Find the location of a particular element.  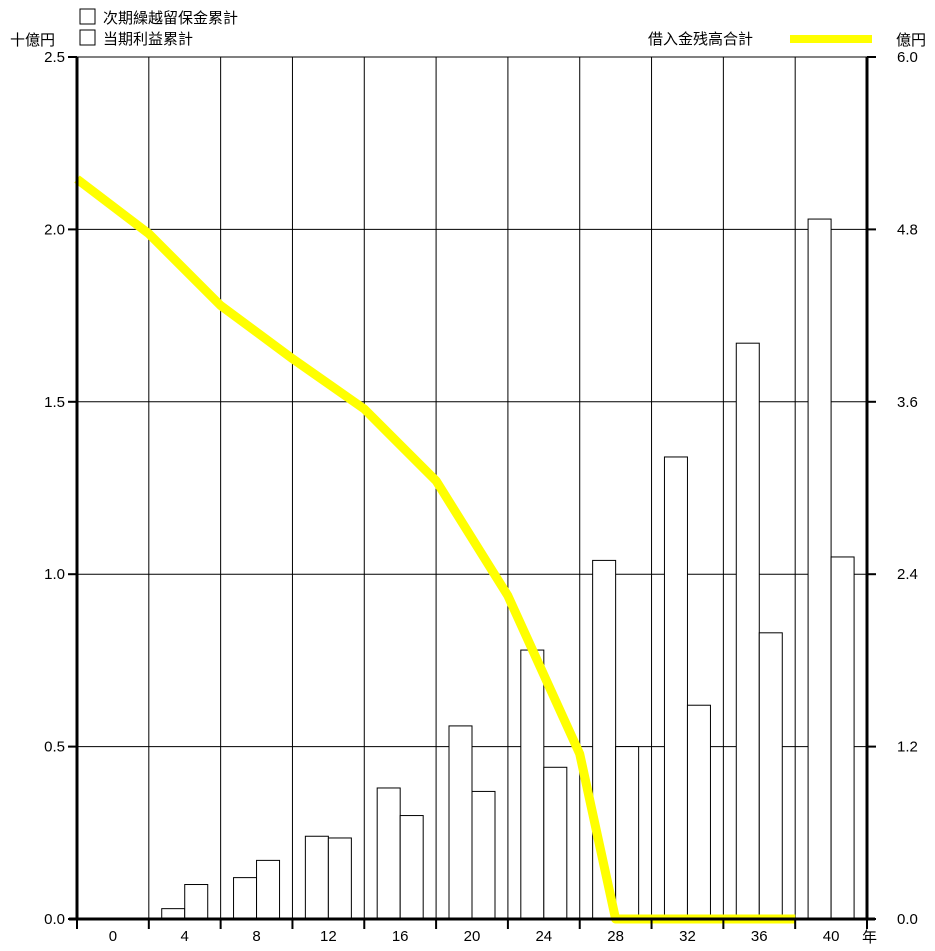

x-tick-label: 28 is located at coordinates (615, 936).